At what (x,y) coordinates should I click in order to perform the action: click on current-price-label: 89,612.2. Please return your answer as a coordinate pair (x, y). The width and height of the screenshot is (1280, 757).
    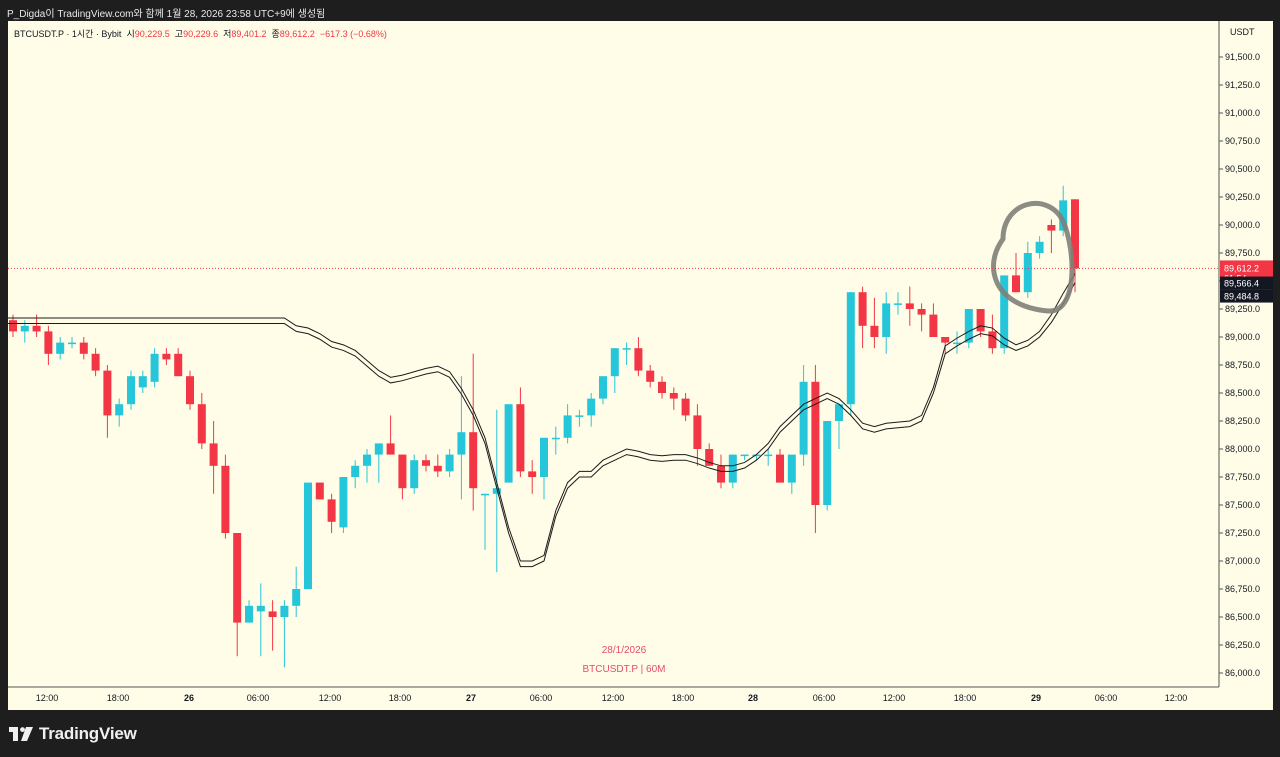
    Looking at the image, I should click on (1241, 268).